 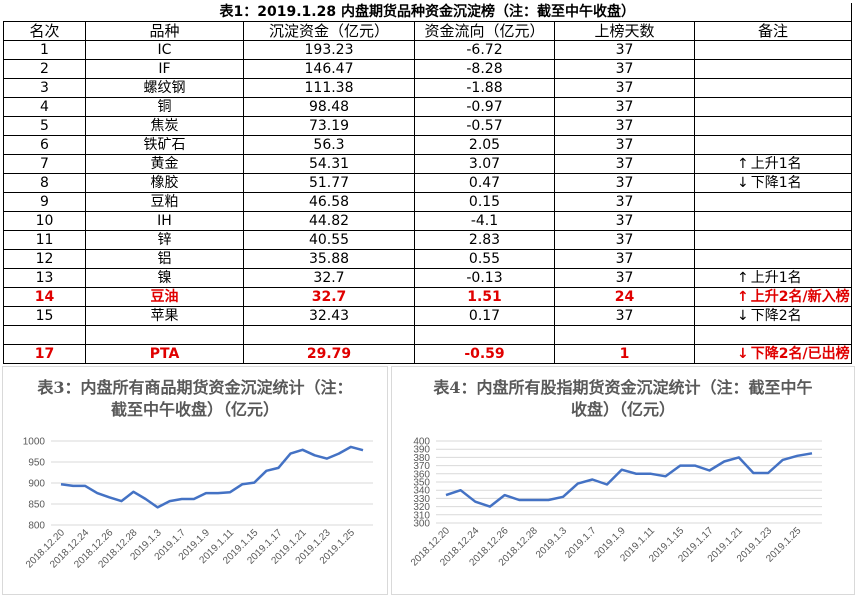 What do you see at coordinates (484, 31) in the screenshot?
I see `header-flow: 资金流向（亿元）` at bounding box center [484, 31].